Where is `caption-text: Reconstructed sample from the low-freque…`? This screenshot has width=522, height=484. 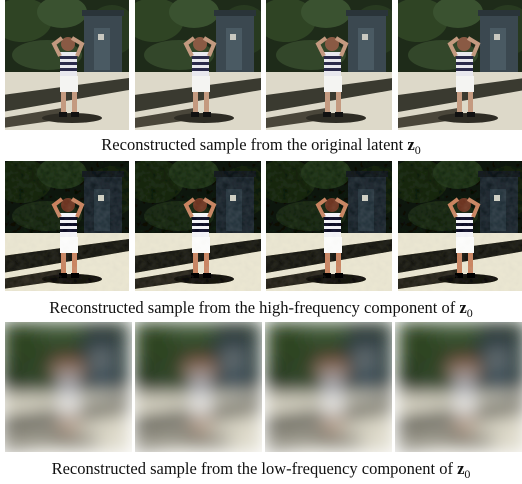
caption-text: Reconstructed sample from the low-freque… is located at coordinates (253, 468).